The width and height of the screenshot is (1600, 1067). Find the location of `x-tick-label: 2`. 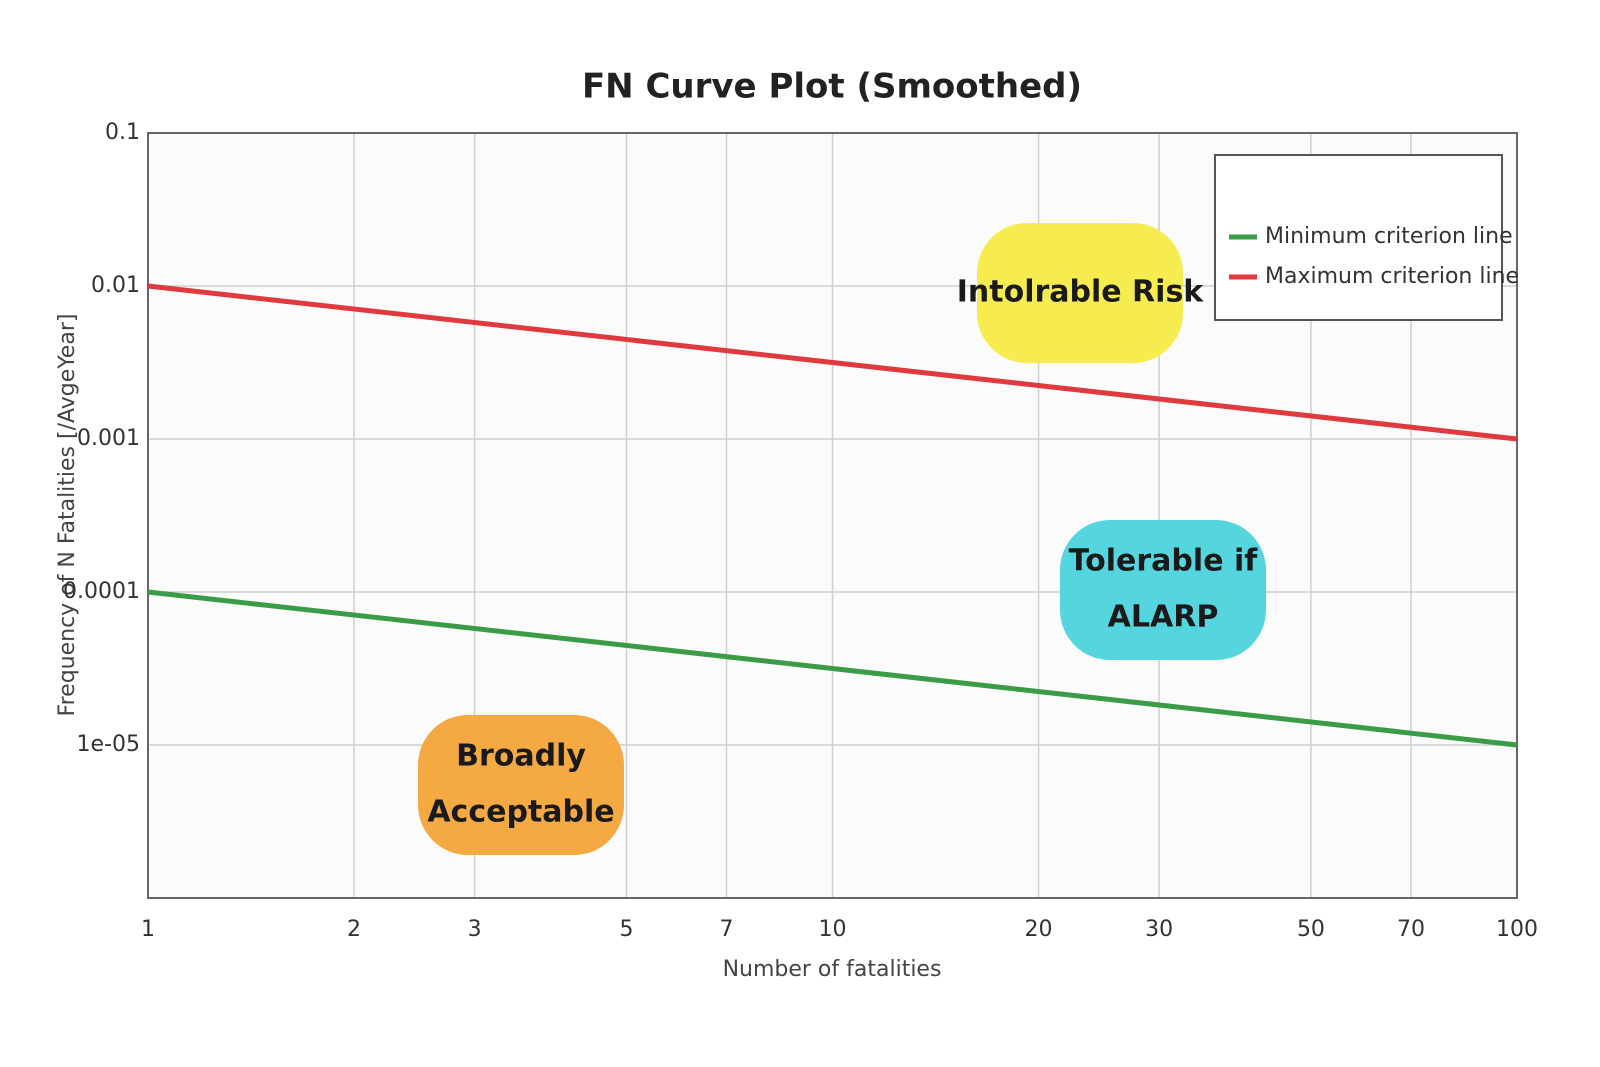

x-tick-label: 2 is located at coordinates (354, 929).